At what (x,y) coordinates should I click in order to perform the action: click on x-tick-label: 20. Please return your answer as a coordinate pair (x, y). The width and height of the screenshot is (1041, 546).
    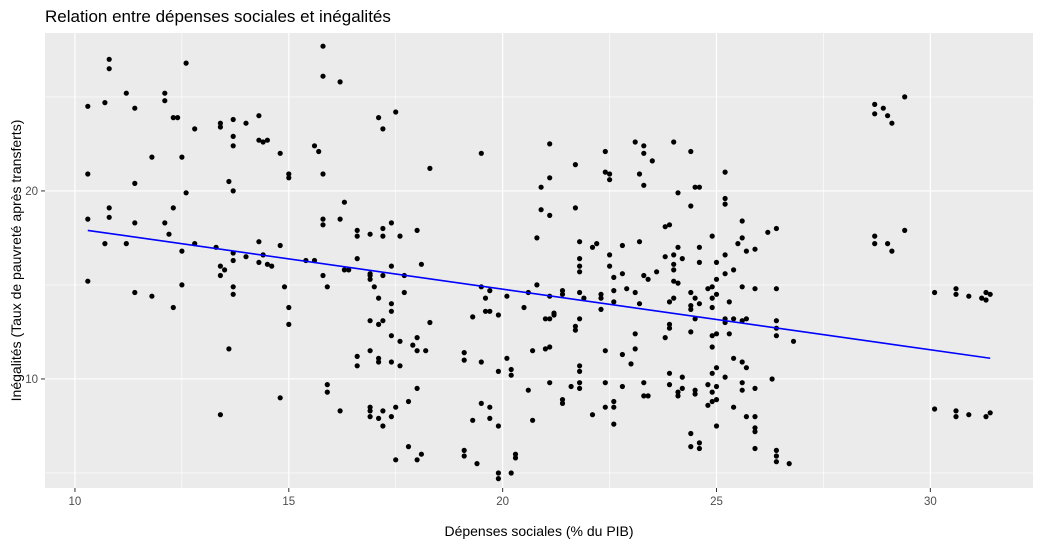
    Looking at the image, I should click on (502, 502).